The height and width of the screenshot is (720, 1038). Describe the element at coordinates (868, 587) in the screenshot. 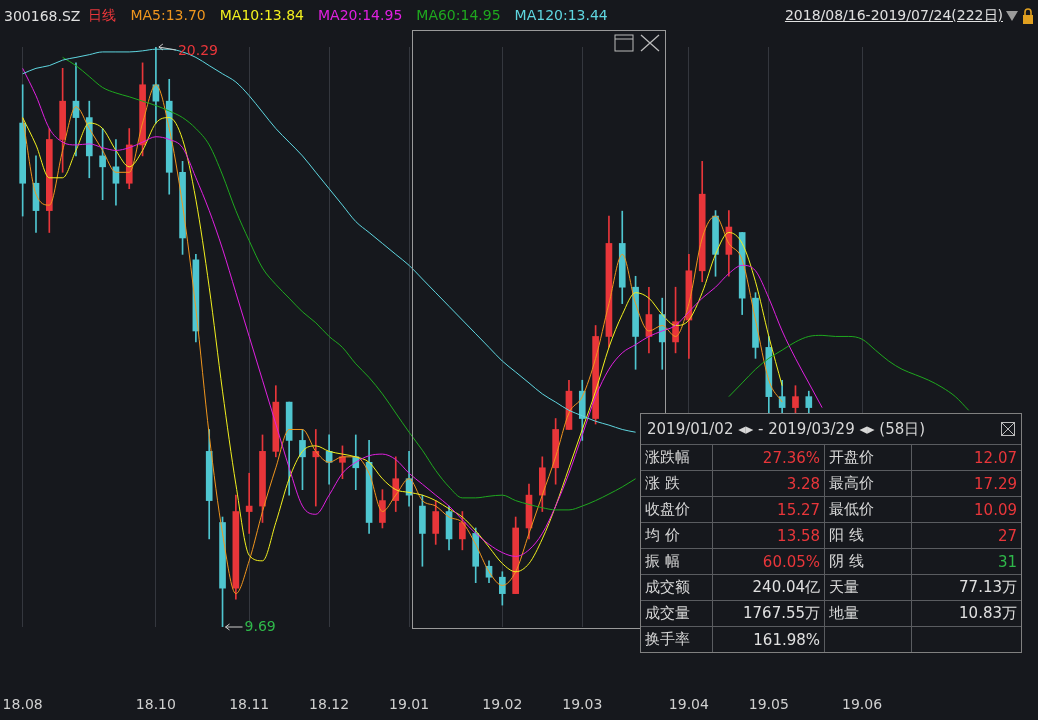

I see `annotation: 天量` at that location.